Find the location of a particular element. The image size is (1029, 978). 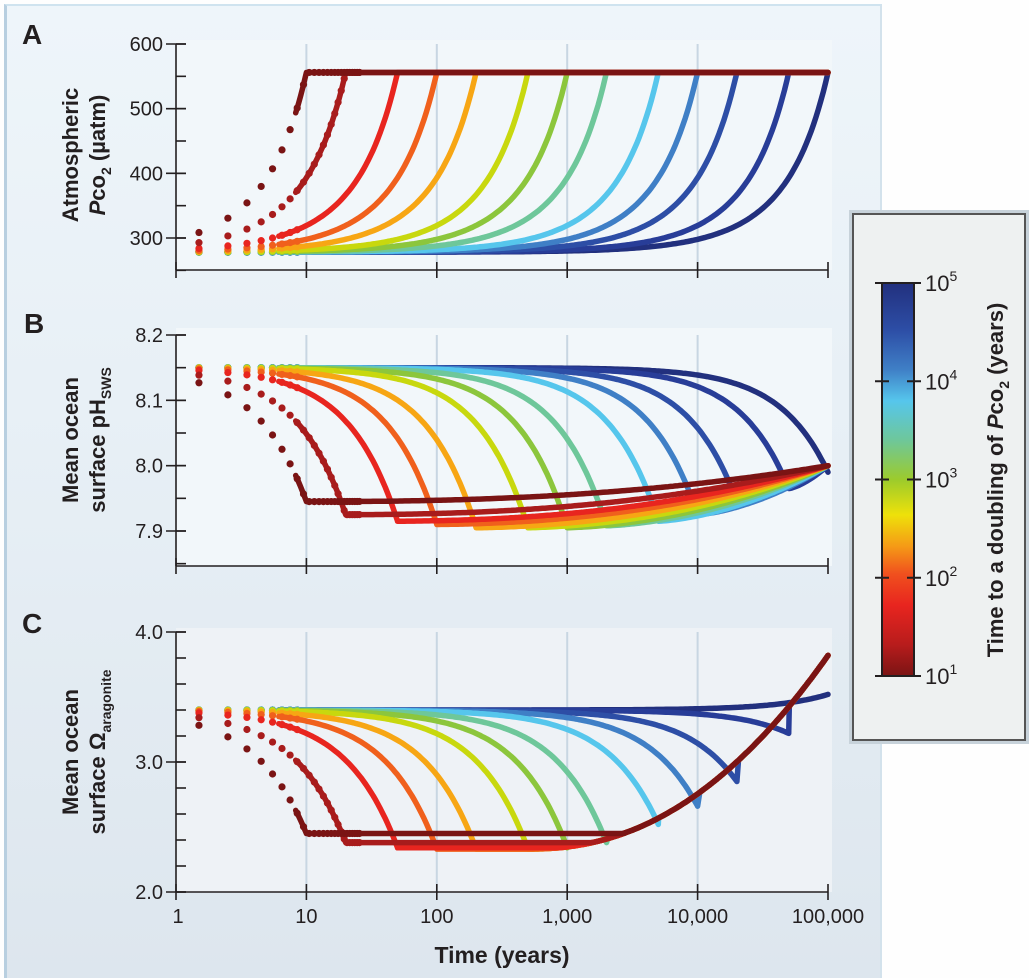

y-tick-label-a-1: 400 is located at coordinates (146, 174).